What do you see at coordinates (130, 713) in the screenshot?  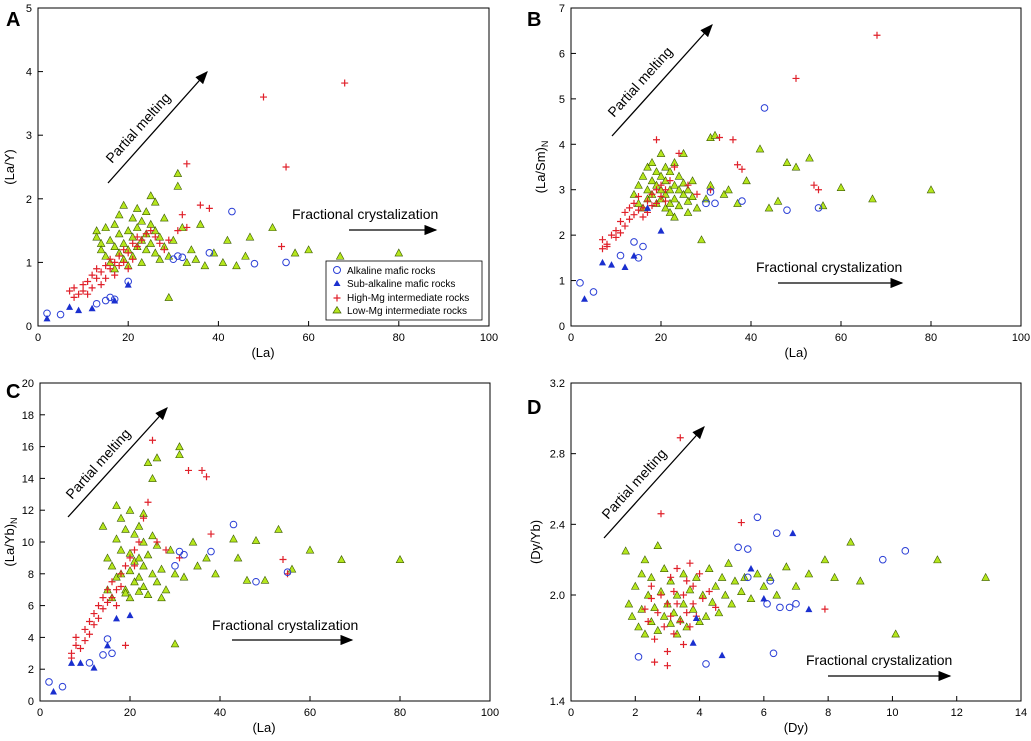 I see `panel-c-xtick-label: 20` at bounding box center [130, 713].